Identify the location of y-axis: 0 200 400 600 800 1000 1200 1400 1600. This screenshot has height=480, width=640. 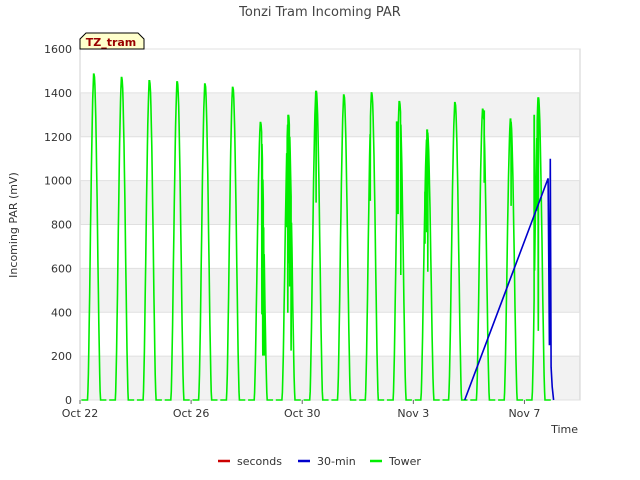
(58, 225).